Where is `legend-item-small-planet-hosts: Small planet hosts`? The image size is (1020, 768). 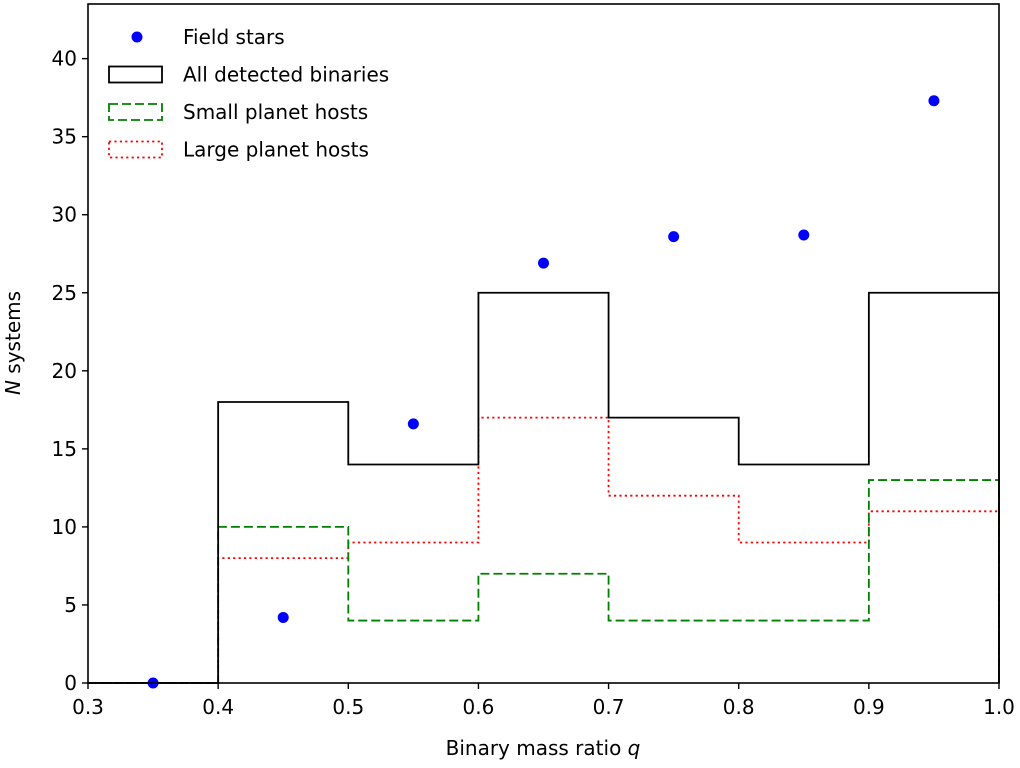 legend-item-small-planet-hosts: Small planet hosts is located at coordinates (238, 112).